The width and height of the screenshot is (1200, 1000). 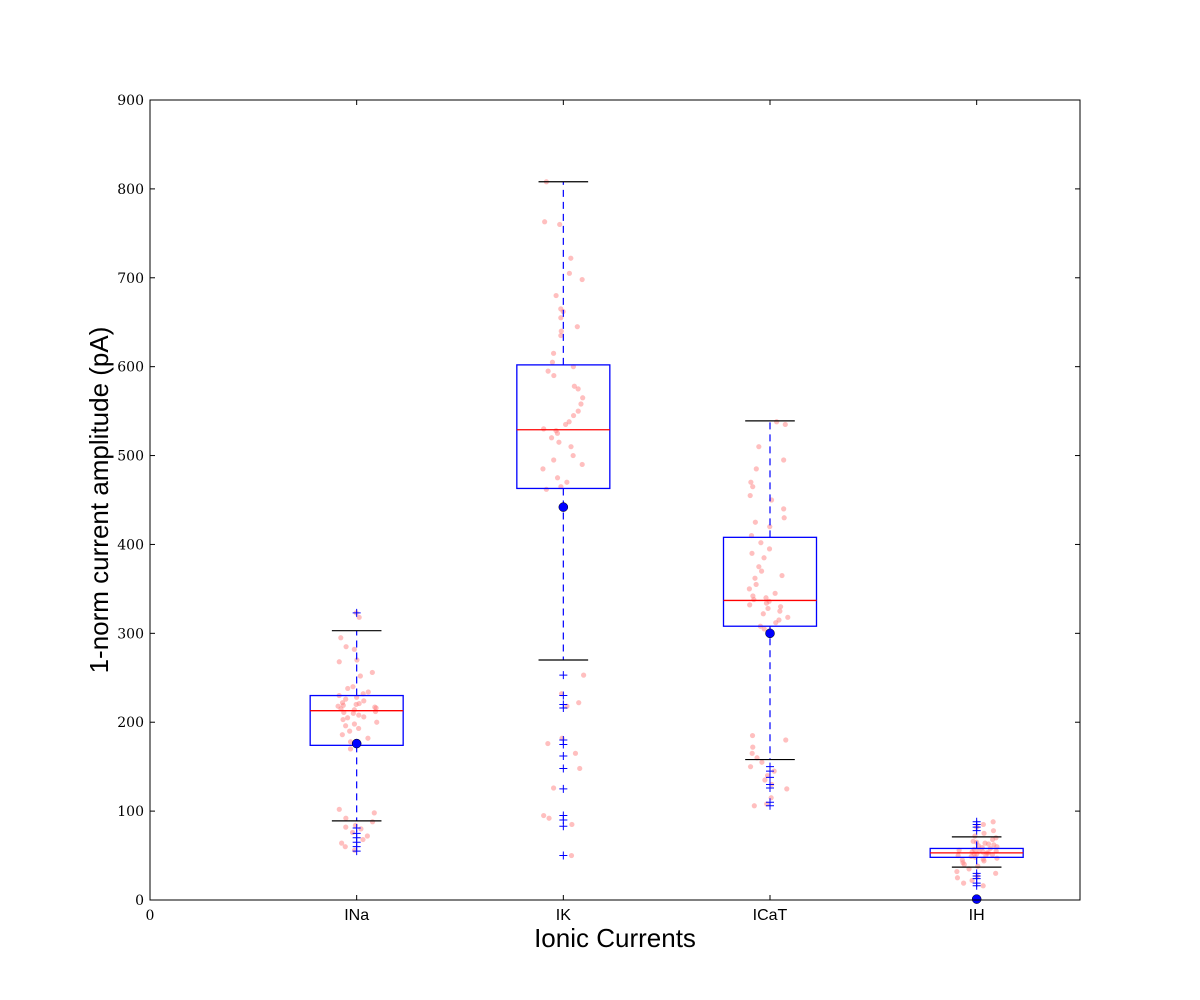 What do you see at coordinates (130, 368) in the screenshot?
I see `y-tick-label: 600` at bounding box center [130, 368].